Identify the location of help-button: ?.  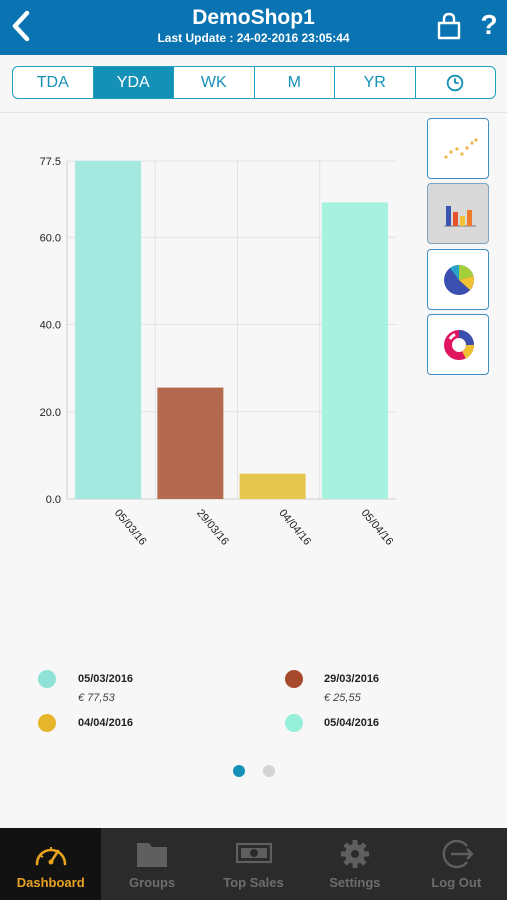
(489, 25).